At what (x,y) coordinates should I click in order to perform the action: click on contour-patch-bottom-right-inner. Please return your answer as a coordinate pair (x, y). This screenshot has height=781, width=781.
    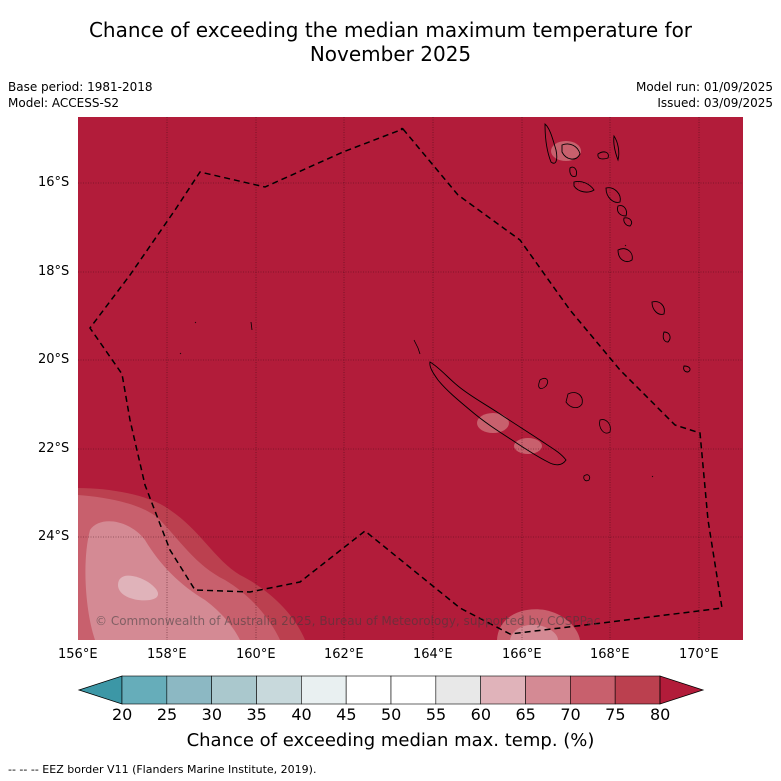
    Looking at the image, I should click on (534, 632).